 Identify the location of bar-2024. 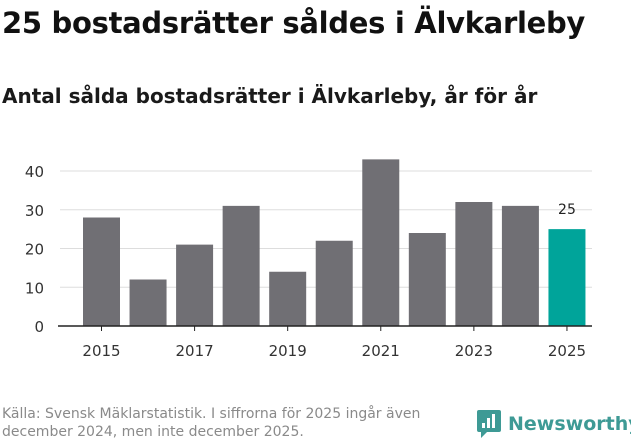
(520, 265).